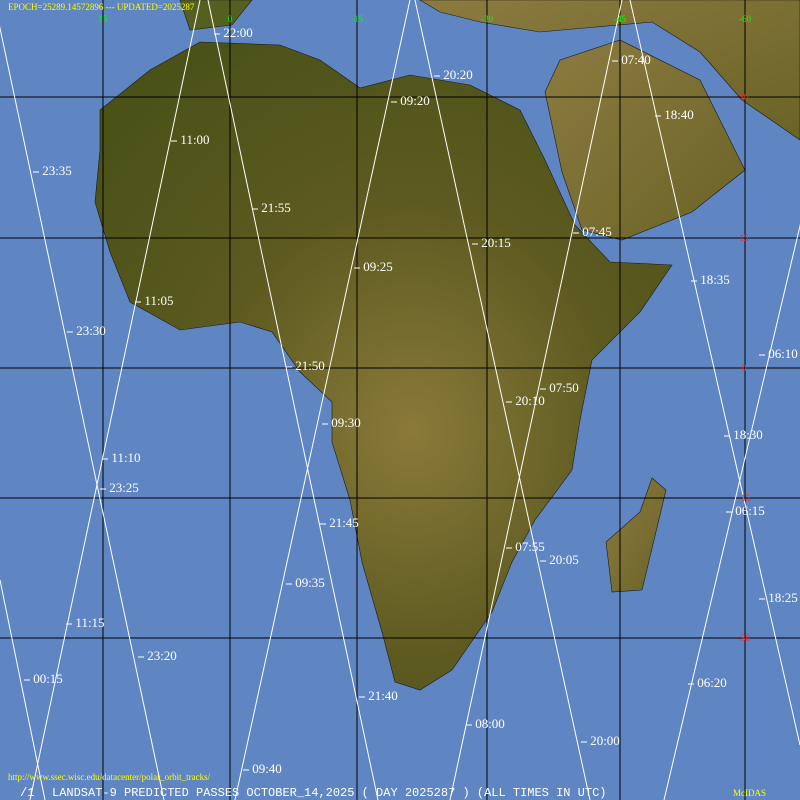 This screenshot has width=800, height=800. I want to click on pass-time: 11:05, so click(158, 300).